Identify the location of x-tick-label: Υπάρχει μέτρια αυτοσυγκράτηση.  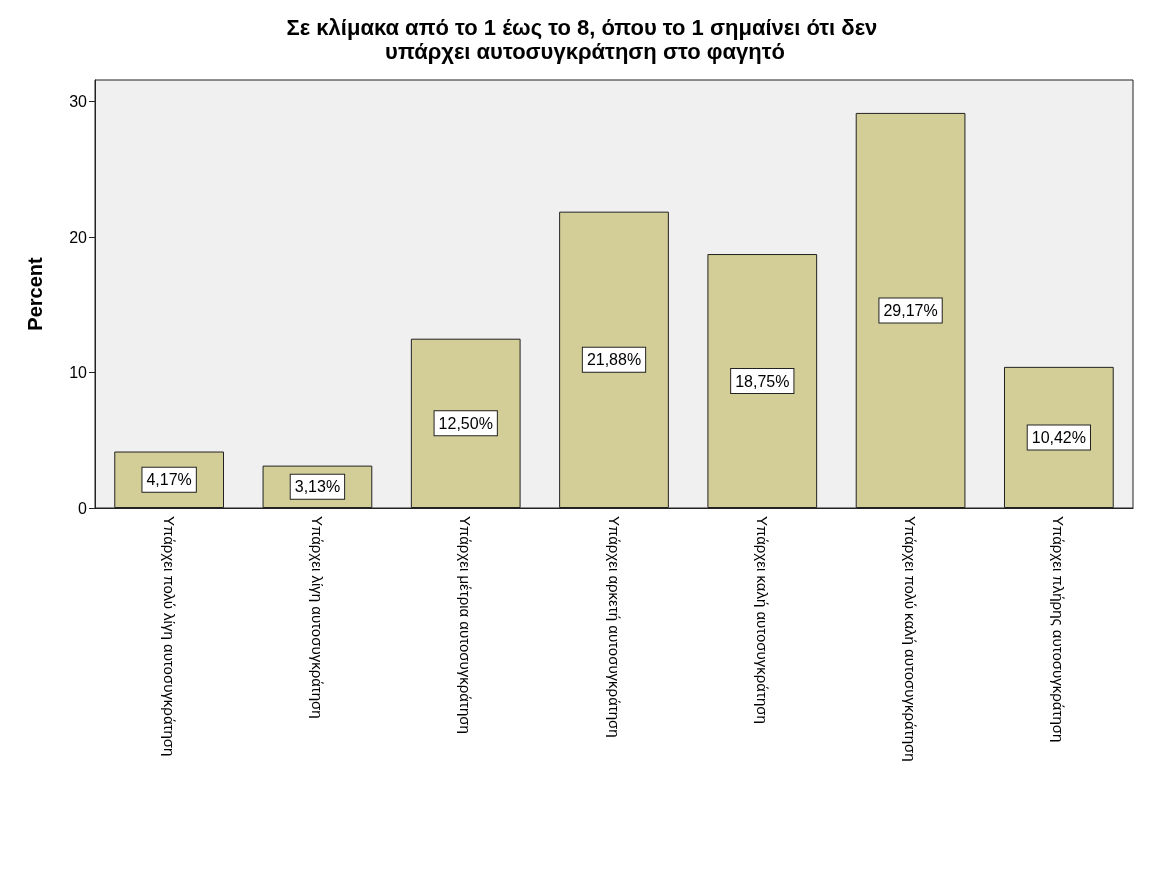
(466, 625).